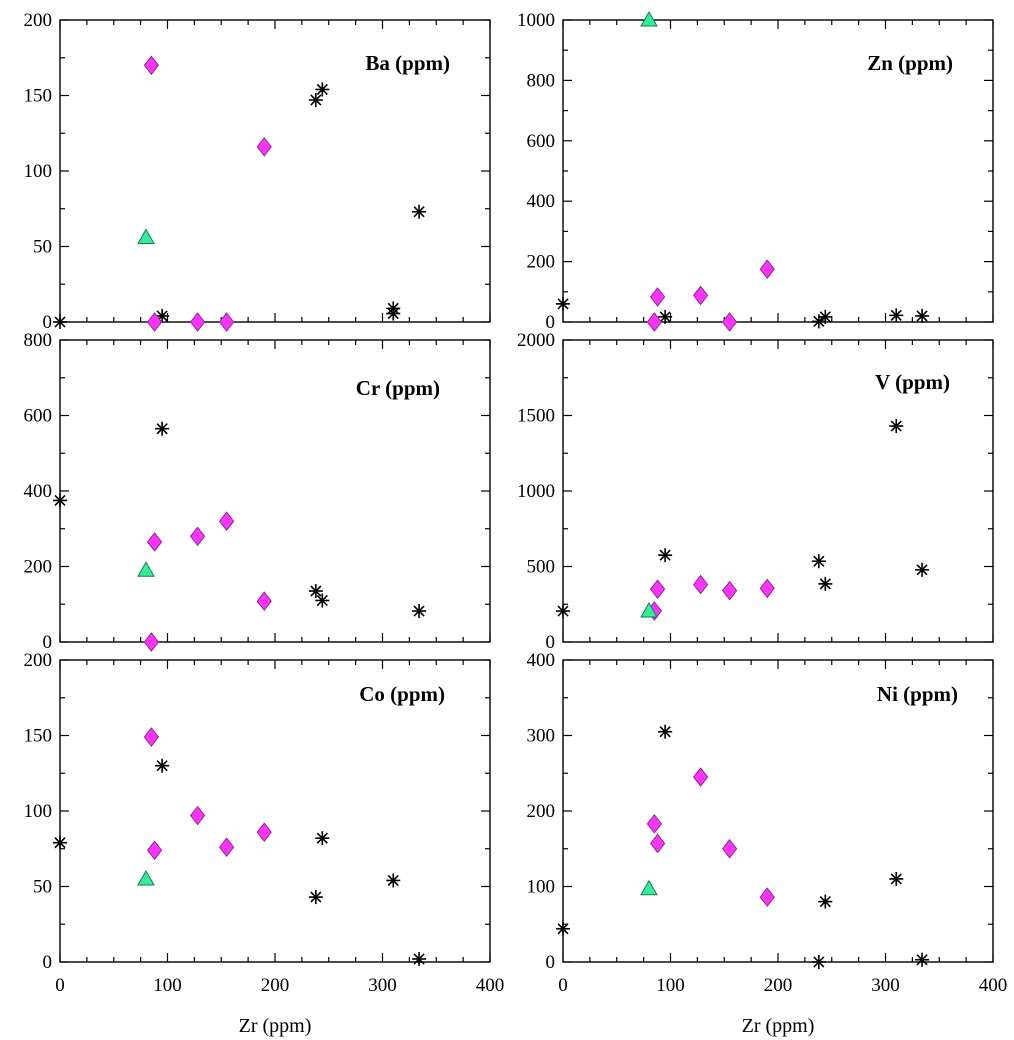 Image resolution: width=1014 pixels, height=1040 pixels. I want to click on panel-title: Ba (ppm), so click(407, 63).